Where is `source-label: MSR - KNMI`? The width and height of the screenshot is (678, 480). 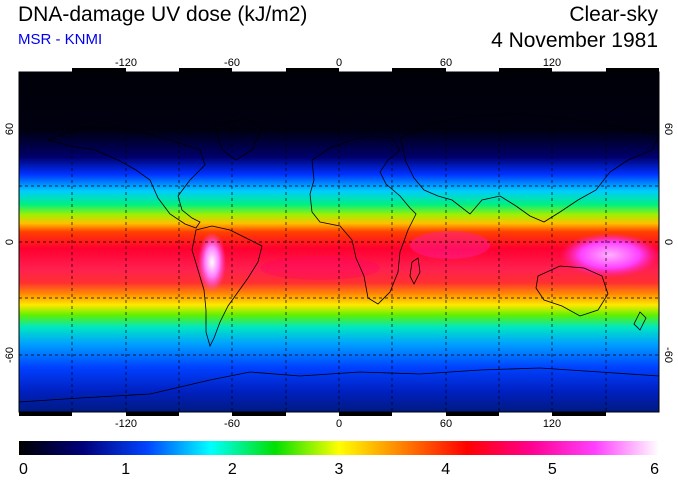 source-label: MSR - KNMI is located at coordinates (60, 39).